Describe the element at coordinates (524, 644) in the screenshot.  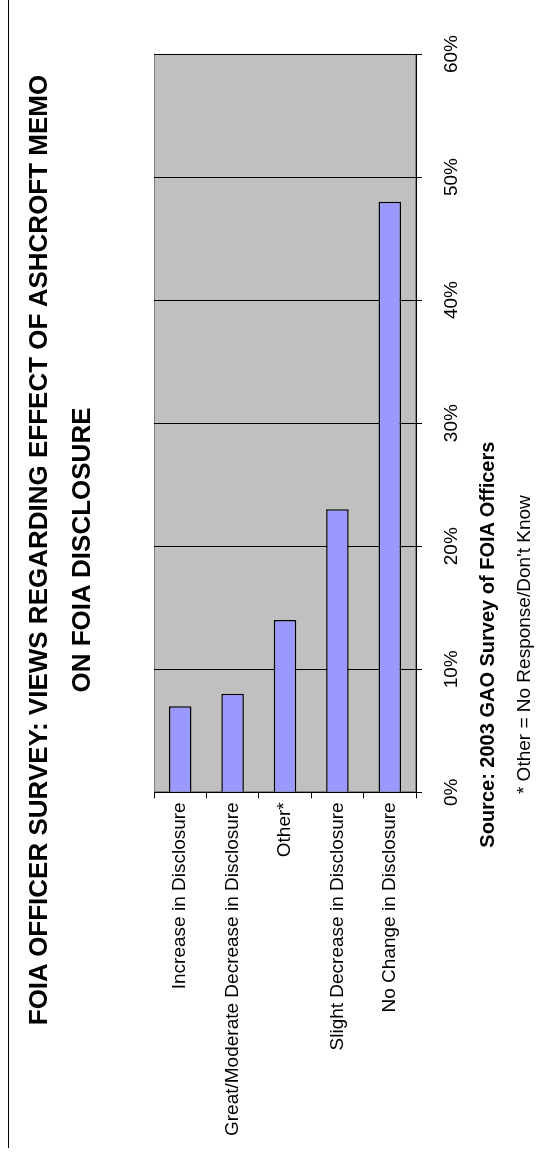
I see `text: * Other = No Response/Don't Know` at that location.